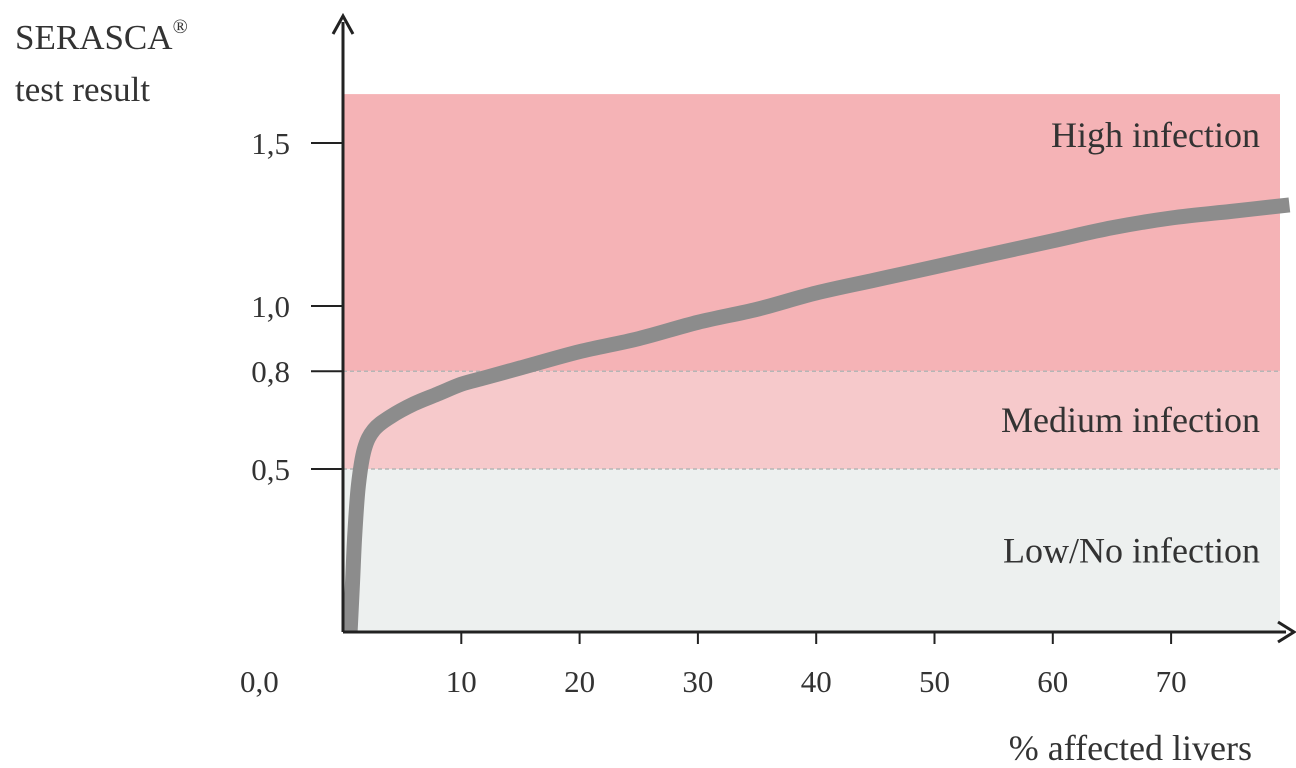  What do you see at coordinates (579, 681) in the screenshot?
I see `x-tick-label: 20` at bounding box center [579, 681].